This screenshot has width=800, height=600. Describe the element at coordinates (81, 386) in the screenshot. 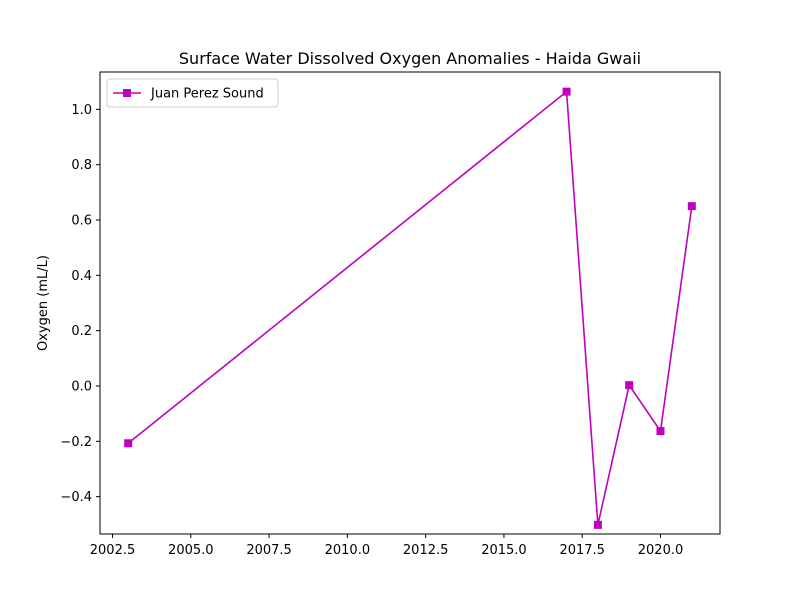

I see `y-tick-label: 0.0` at that location.